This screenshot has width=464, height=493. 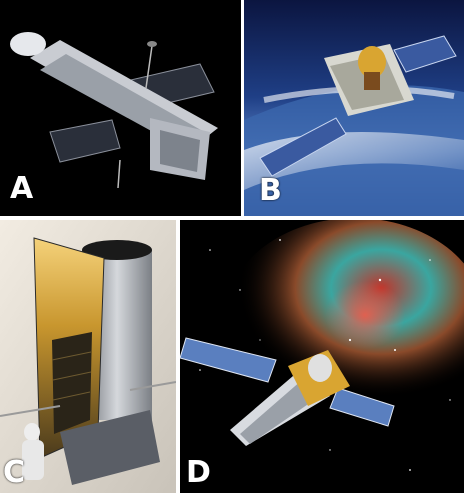 I want to click on panel-b-label: B, so click(x=270, y=190).